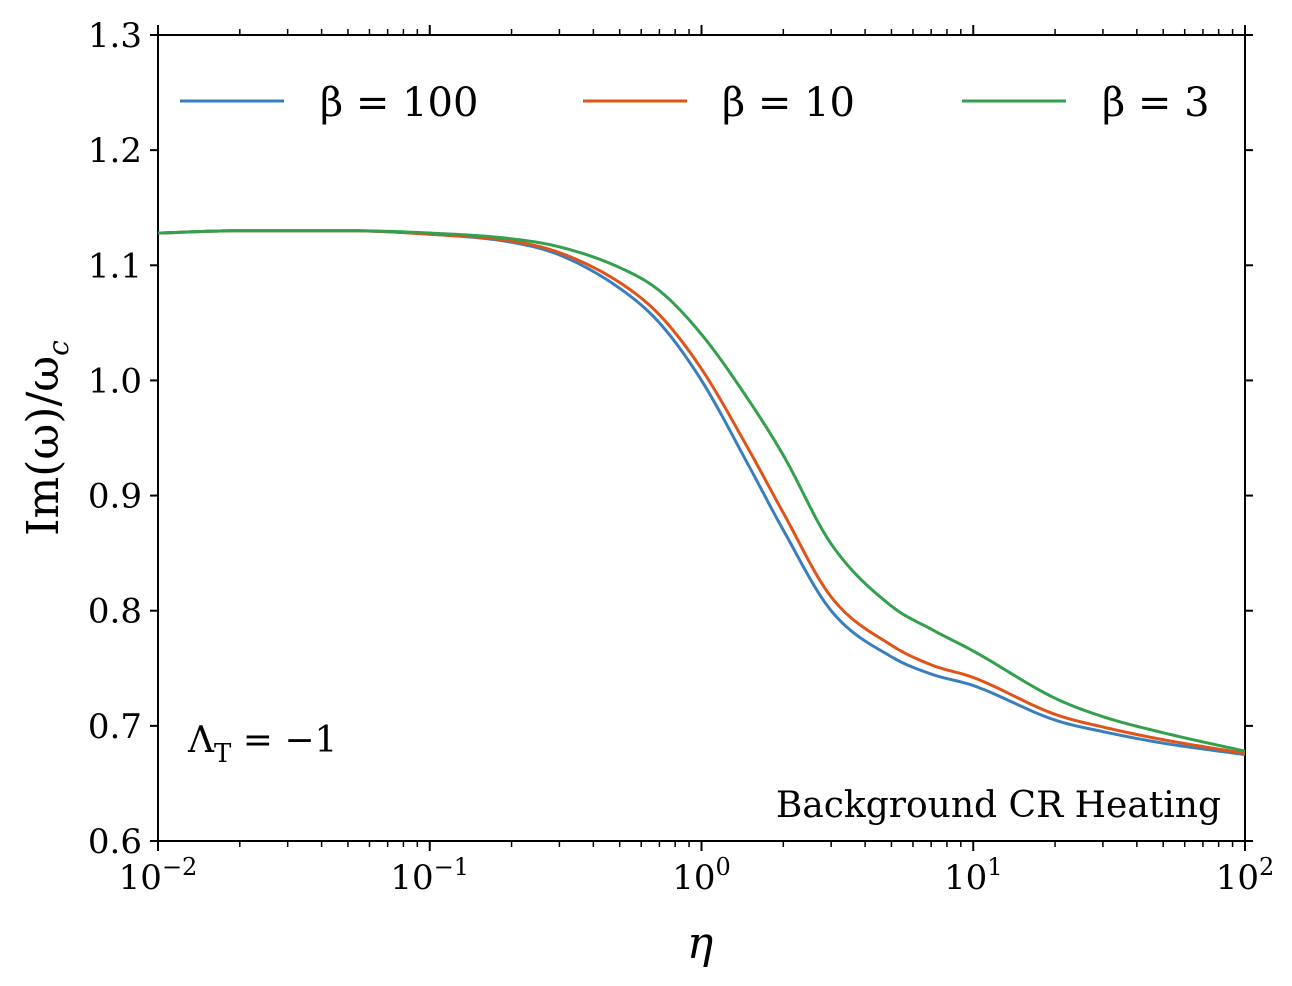  Describe the element at coordinates (223, 754) in the screenshot. I see `annotation-lambda-subscript: T` at that location.